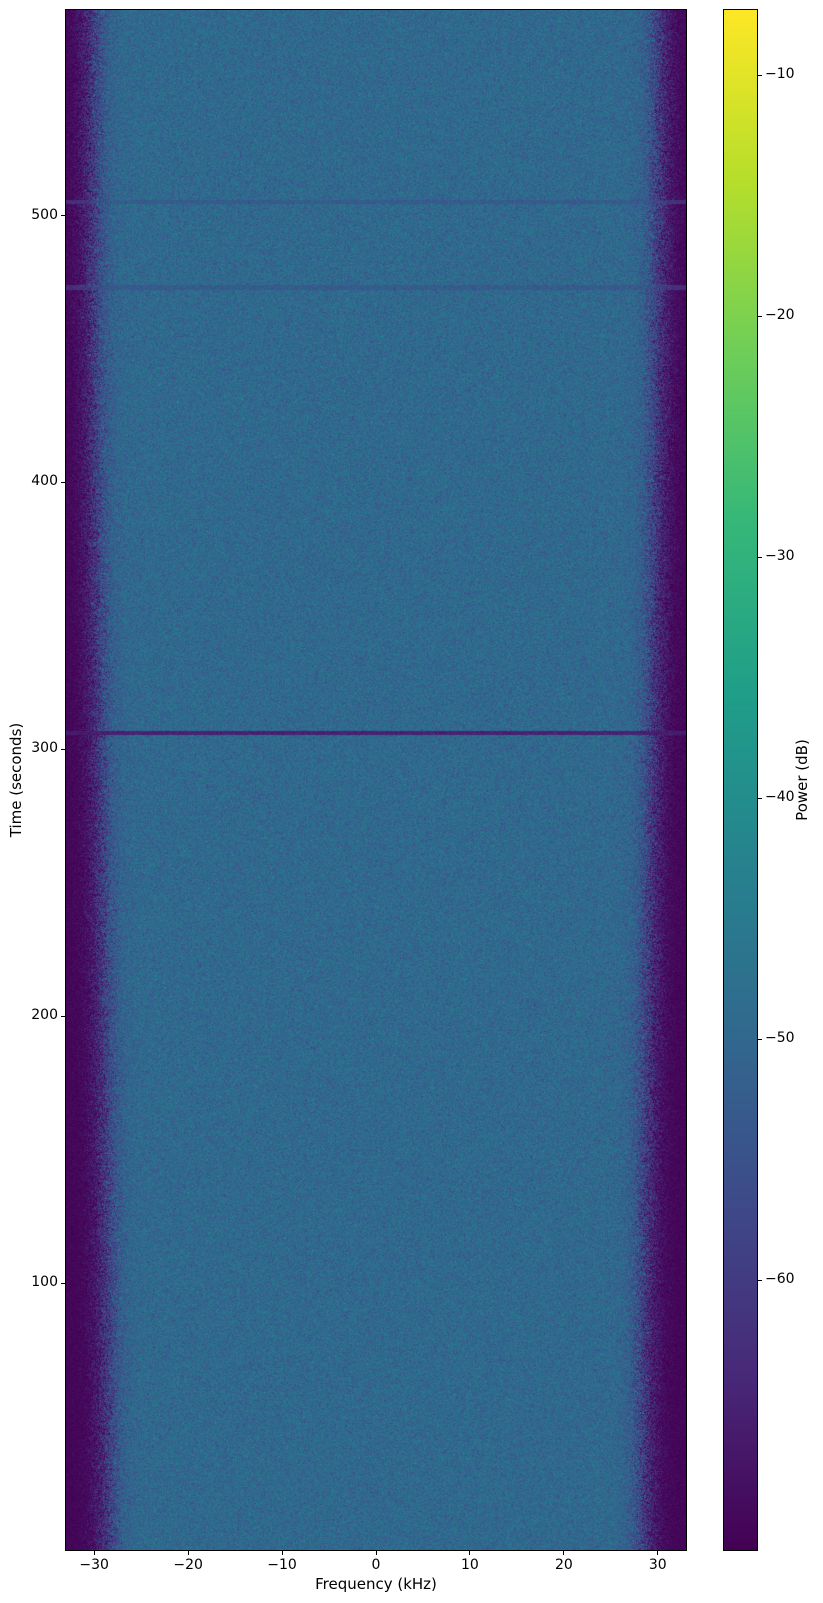 Image resolution: width=823 pixels, height=1603 pixels. What do you see at coordinates (44, 481) in the screenshot?
I see `y-tick-label: 400` at bounding box center [44, 481].